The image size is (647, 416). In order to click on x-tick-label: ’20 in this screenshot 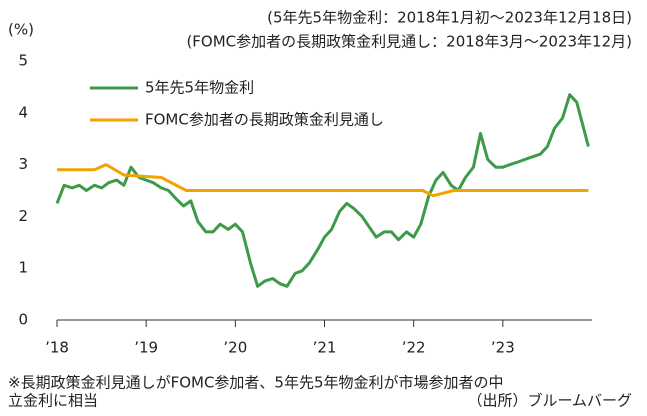, I will do `click(235, 348)`.